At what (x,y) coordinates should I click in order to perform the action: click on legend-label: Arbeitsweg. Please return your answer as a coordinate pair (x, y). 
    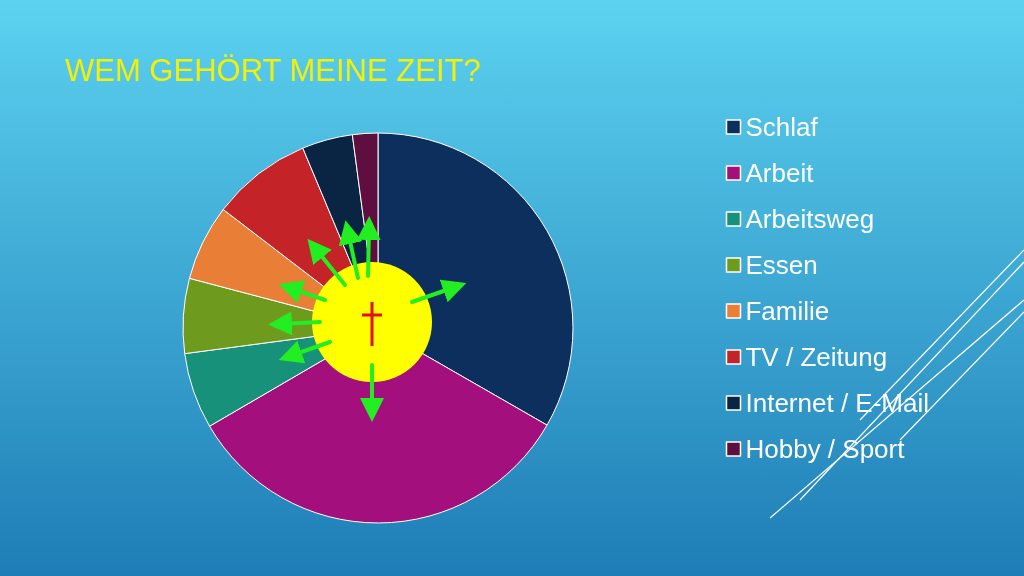
    Looking at the image, I should click on (810, 219).